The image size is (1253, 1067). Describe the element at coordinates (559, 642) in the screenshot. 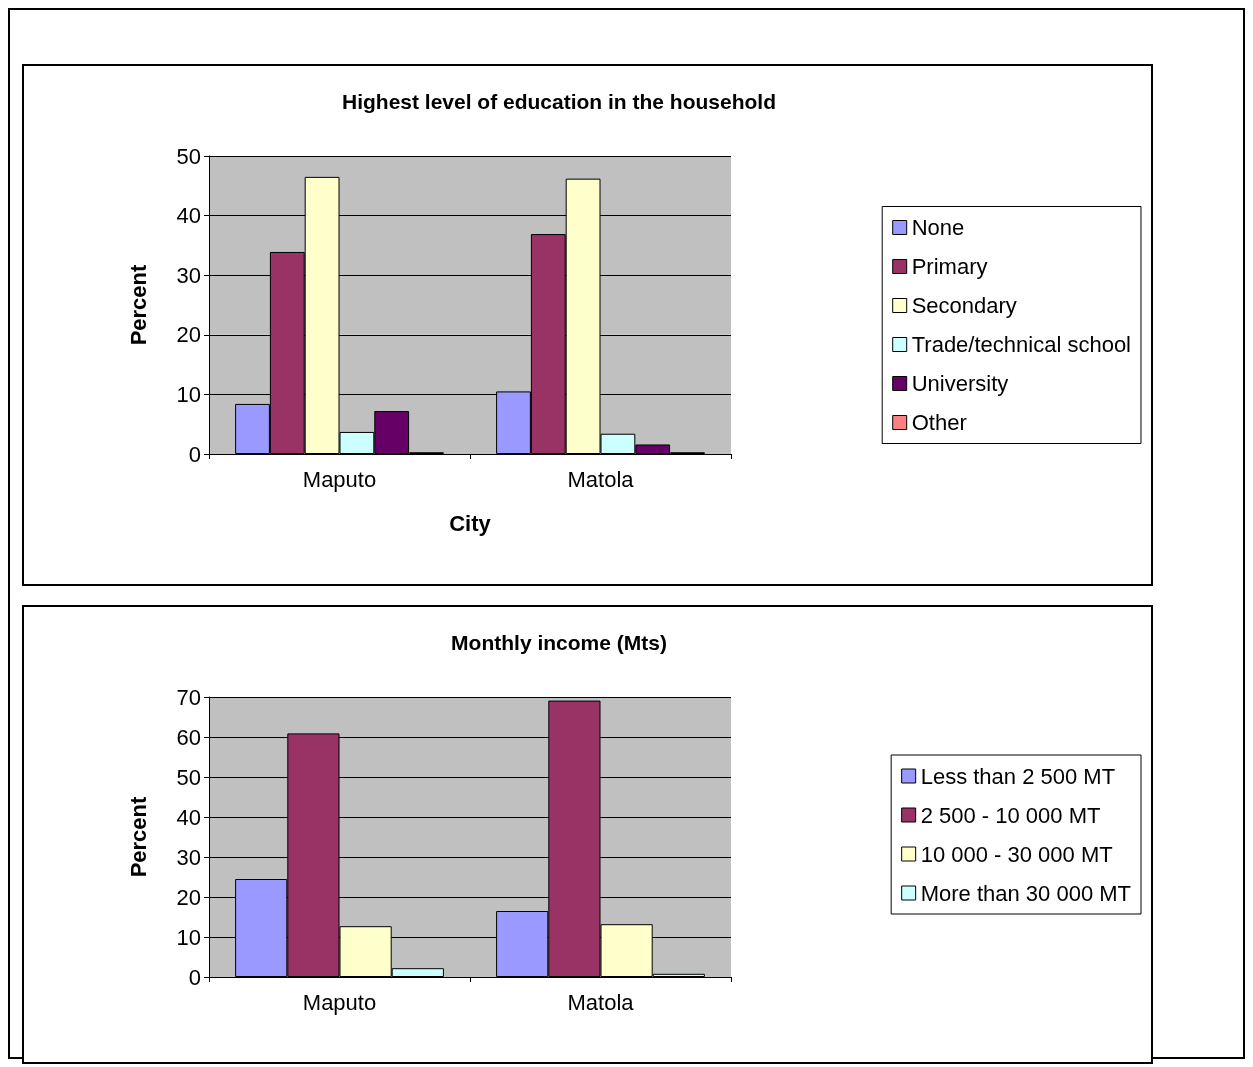

I see `chart-title: Monthly income (Mts)` at that location.